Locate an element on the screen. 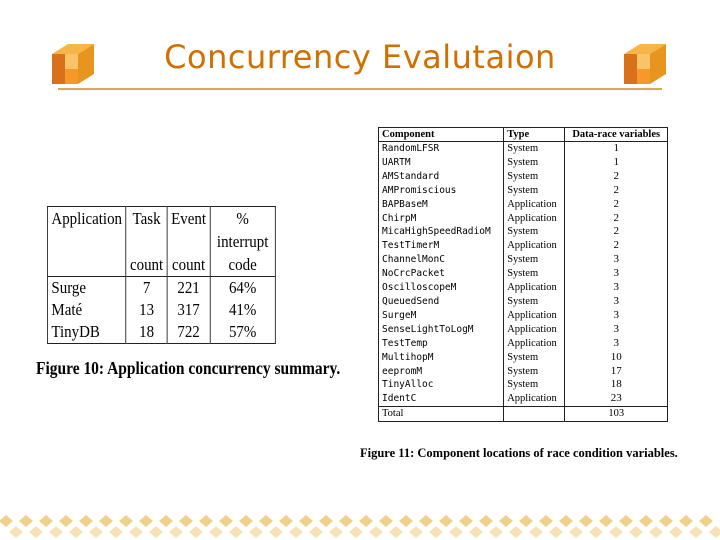 The image size is (720, 540). table-row: MultihopM System 10 is located at coordinates (523, 357).